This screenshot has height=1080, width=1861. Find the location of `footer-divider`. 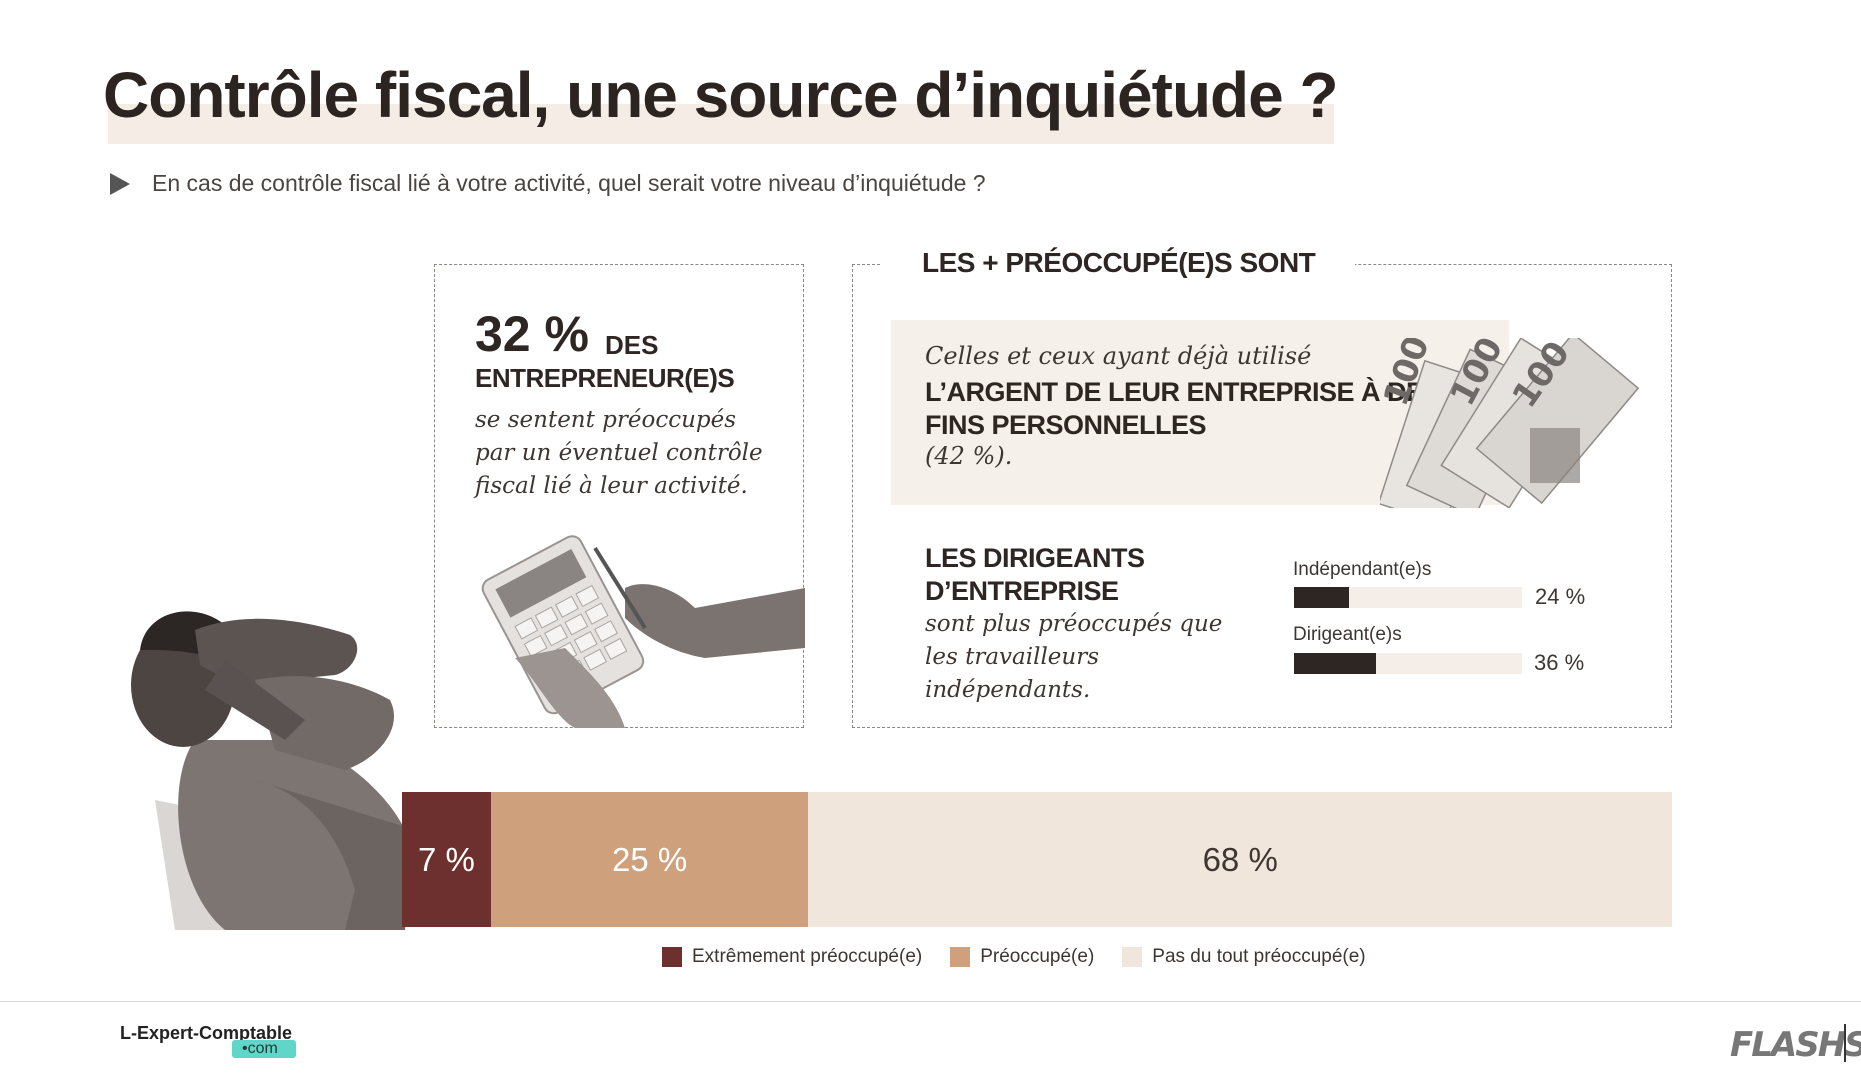

footer-divider is located at coordinates (930, 1001).